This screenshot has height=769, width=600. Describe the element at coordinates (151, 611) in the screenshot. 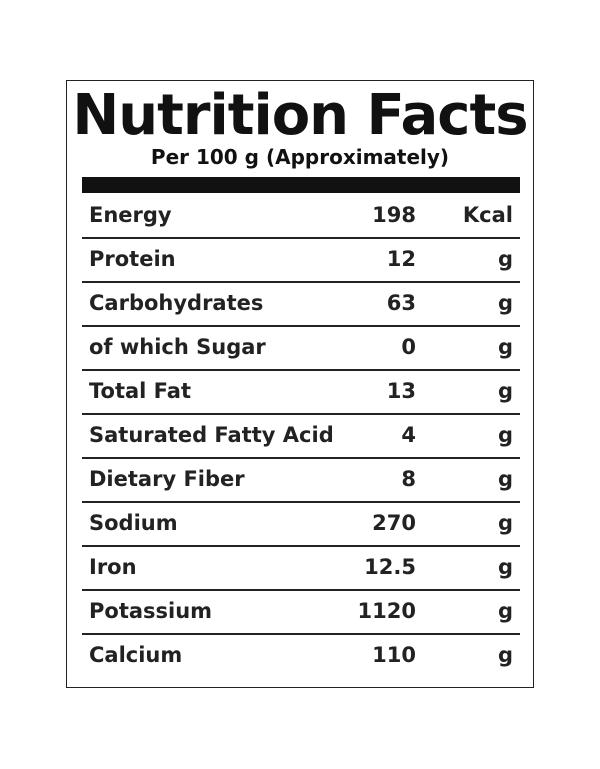

I see `nutrient-name: Potassium` at that location.